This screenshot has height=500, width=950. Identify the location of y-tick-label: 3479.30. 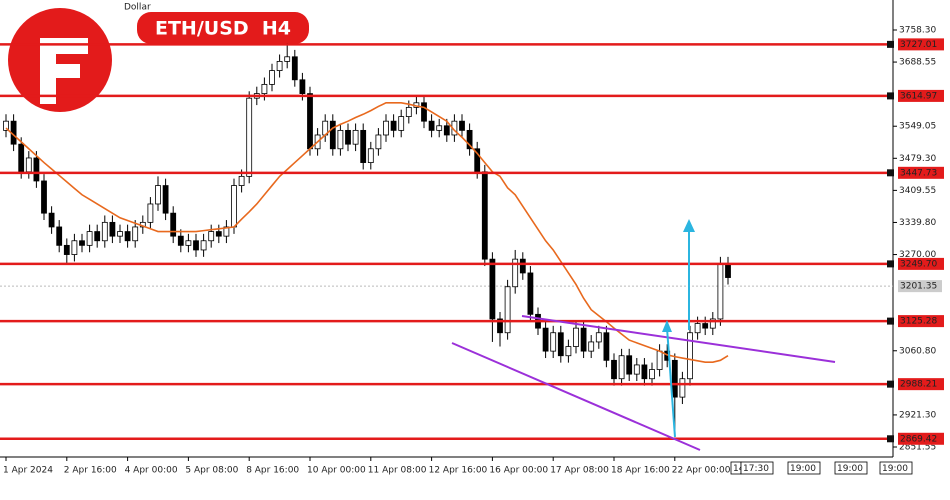
(917, 159).